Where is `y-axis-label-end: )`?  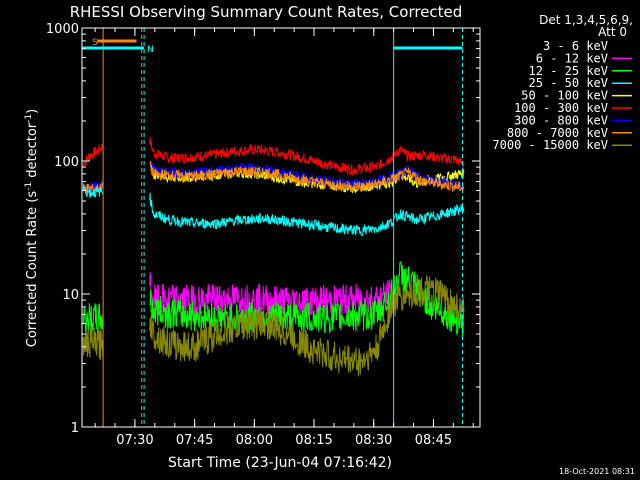
y-axis-label-end: ) is located at coordinates (32, 111).